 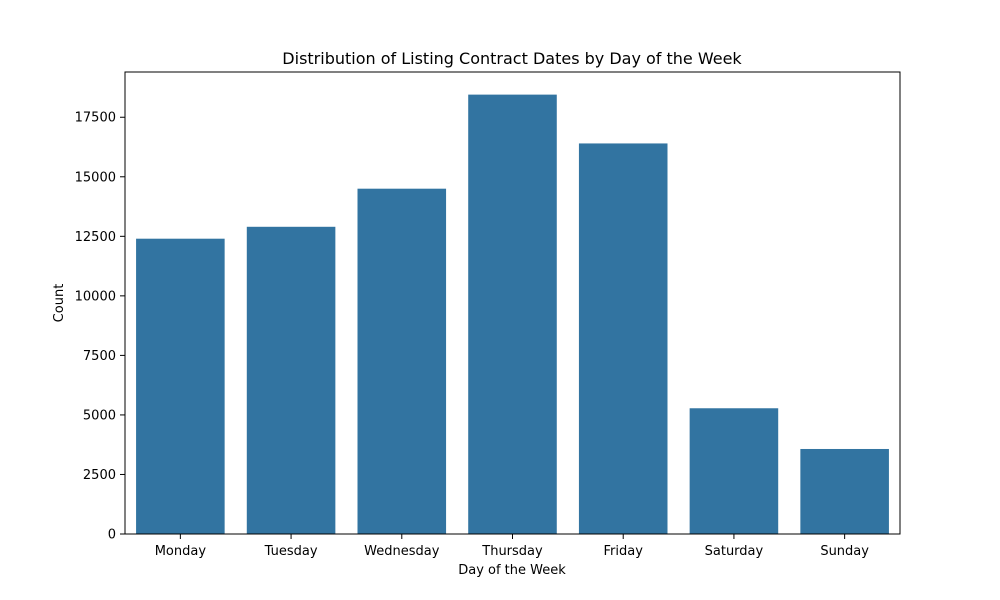 What do you see at coordinates (112, 535) in the screenshot?
I see `y-tick-label: 0` at bounding box center [112, 535].